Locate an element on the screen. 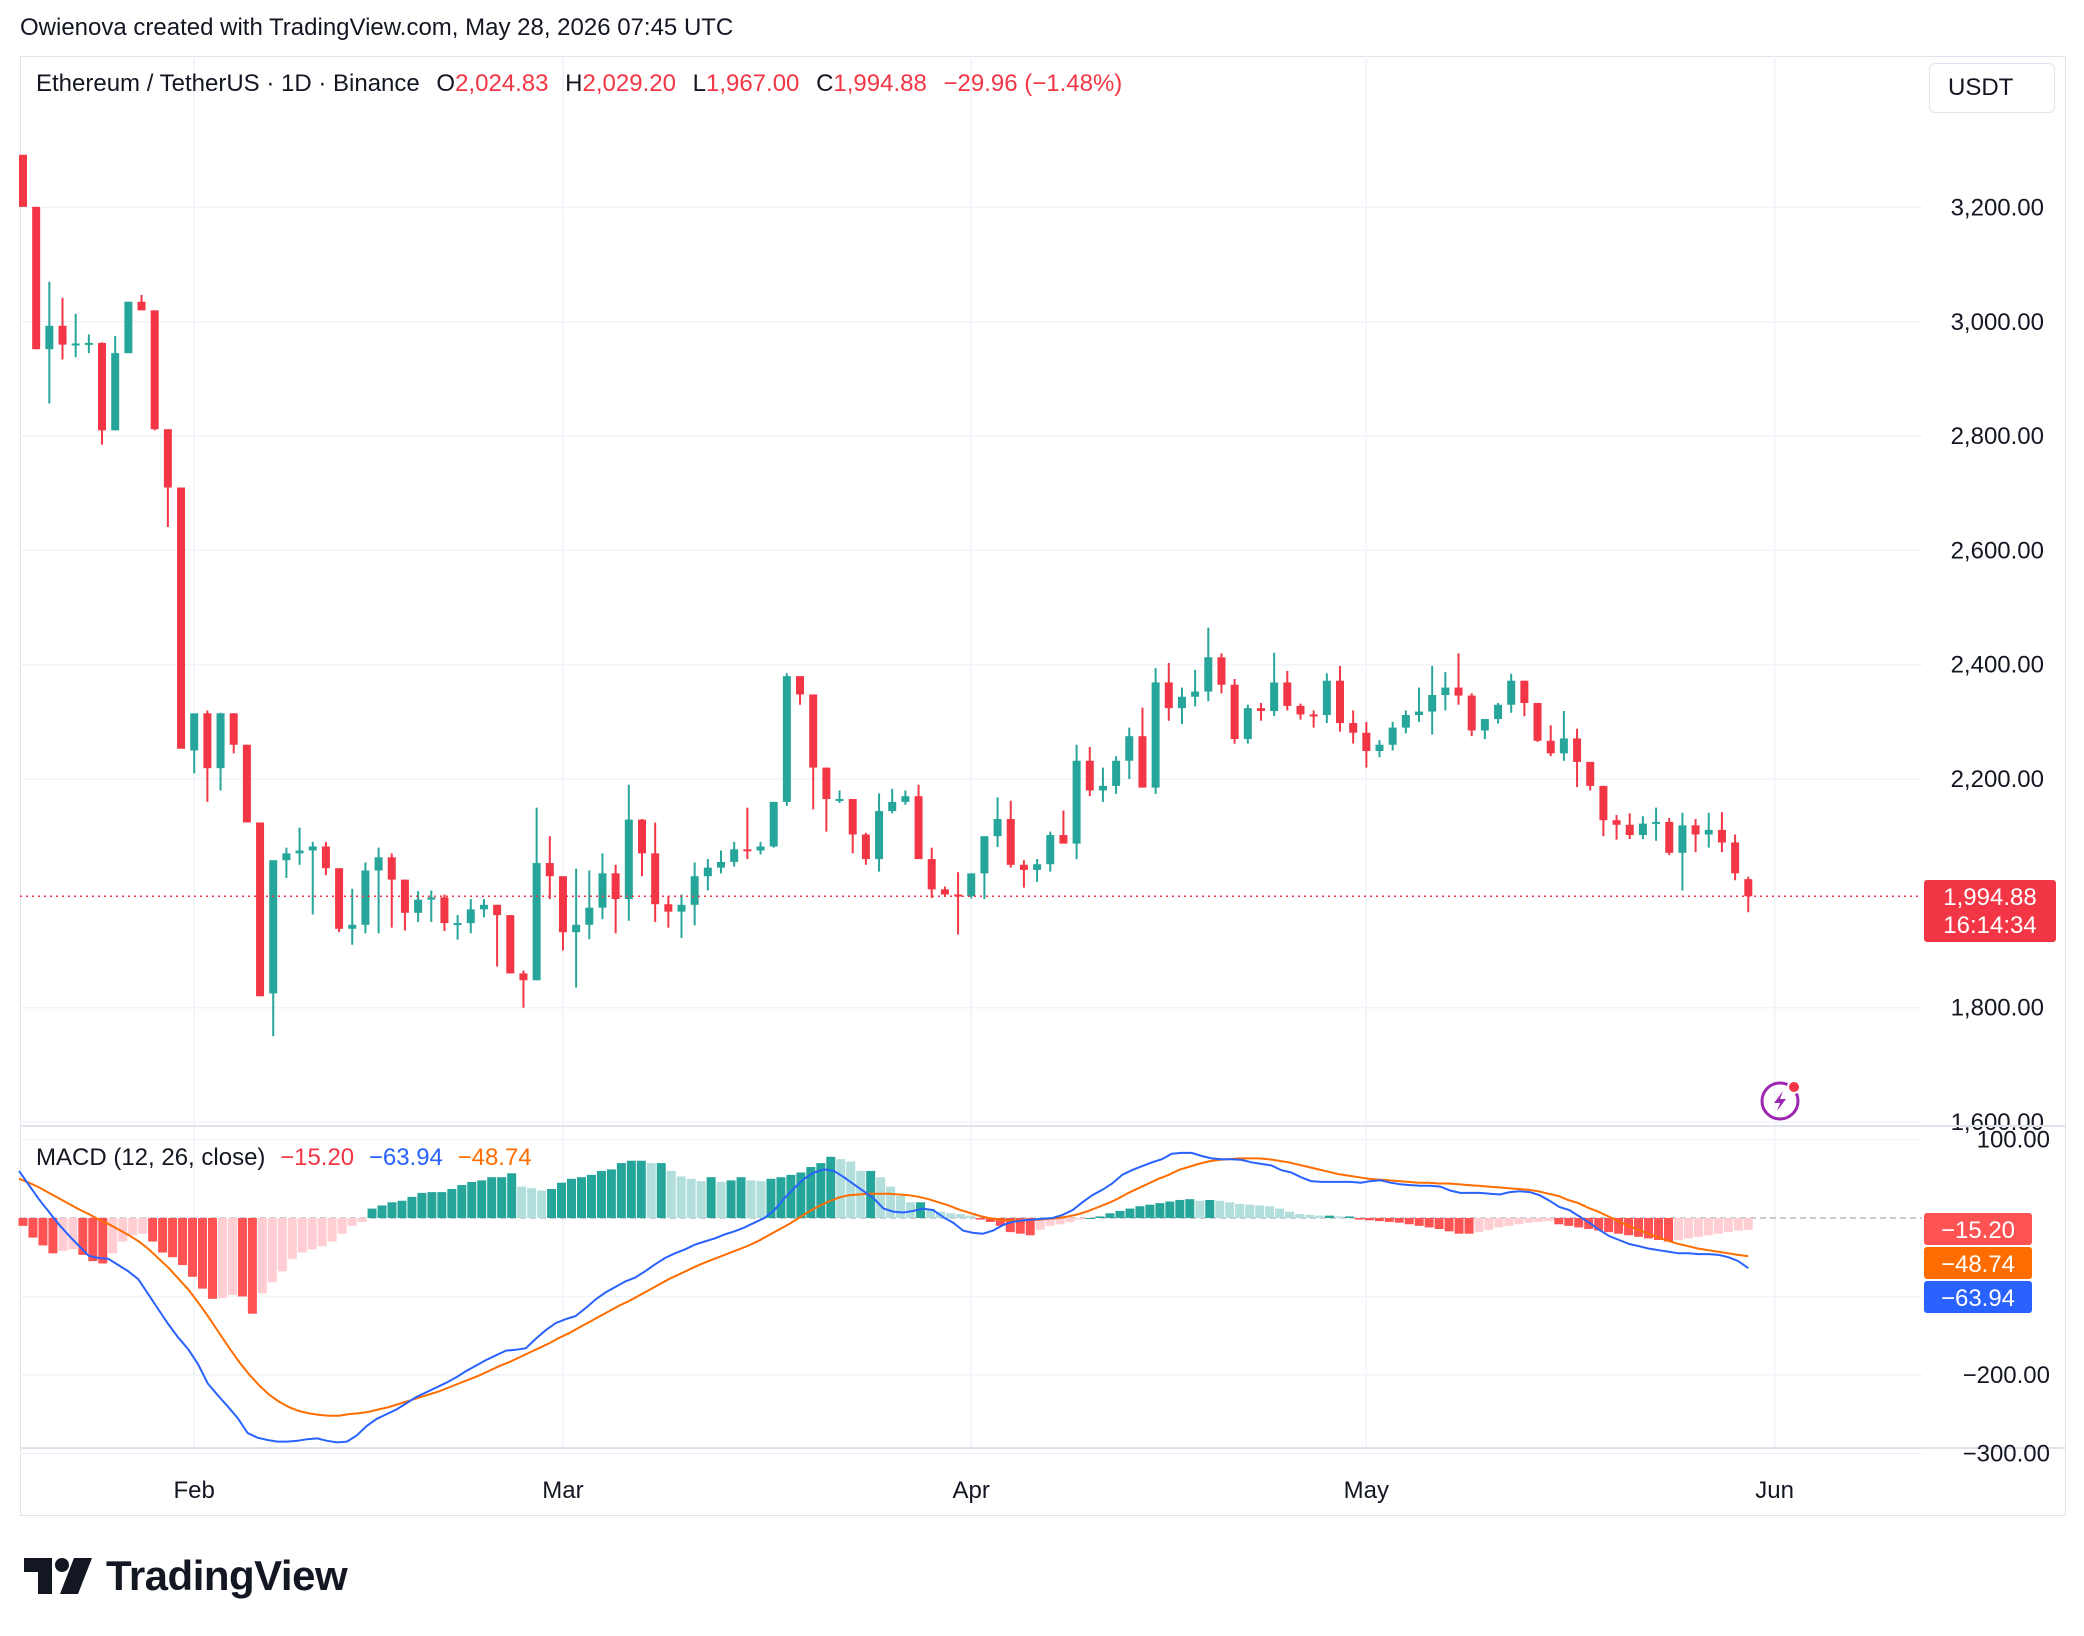 This screenshot has height=1636, width=2084. macd-badge: −63.94 is located at coordinates (1978, 1297).